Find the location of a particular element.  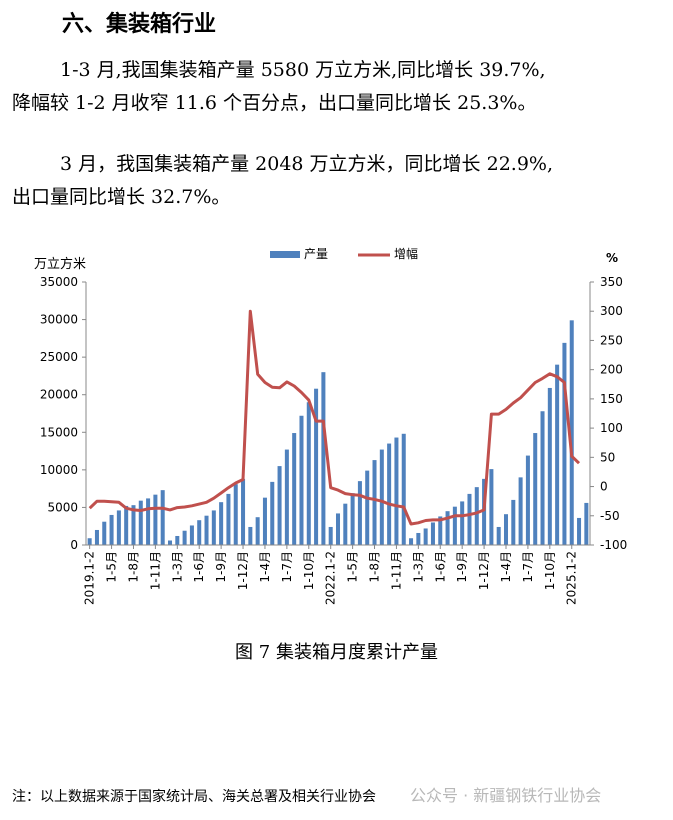

left-tick-label: 30000 is located at coordinates (59, 320).